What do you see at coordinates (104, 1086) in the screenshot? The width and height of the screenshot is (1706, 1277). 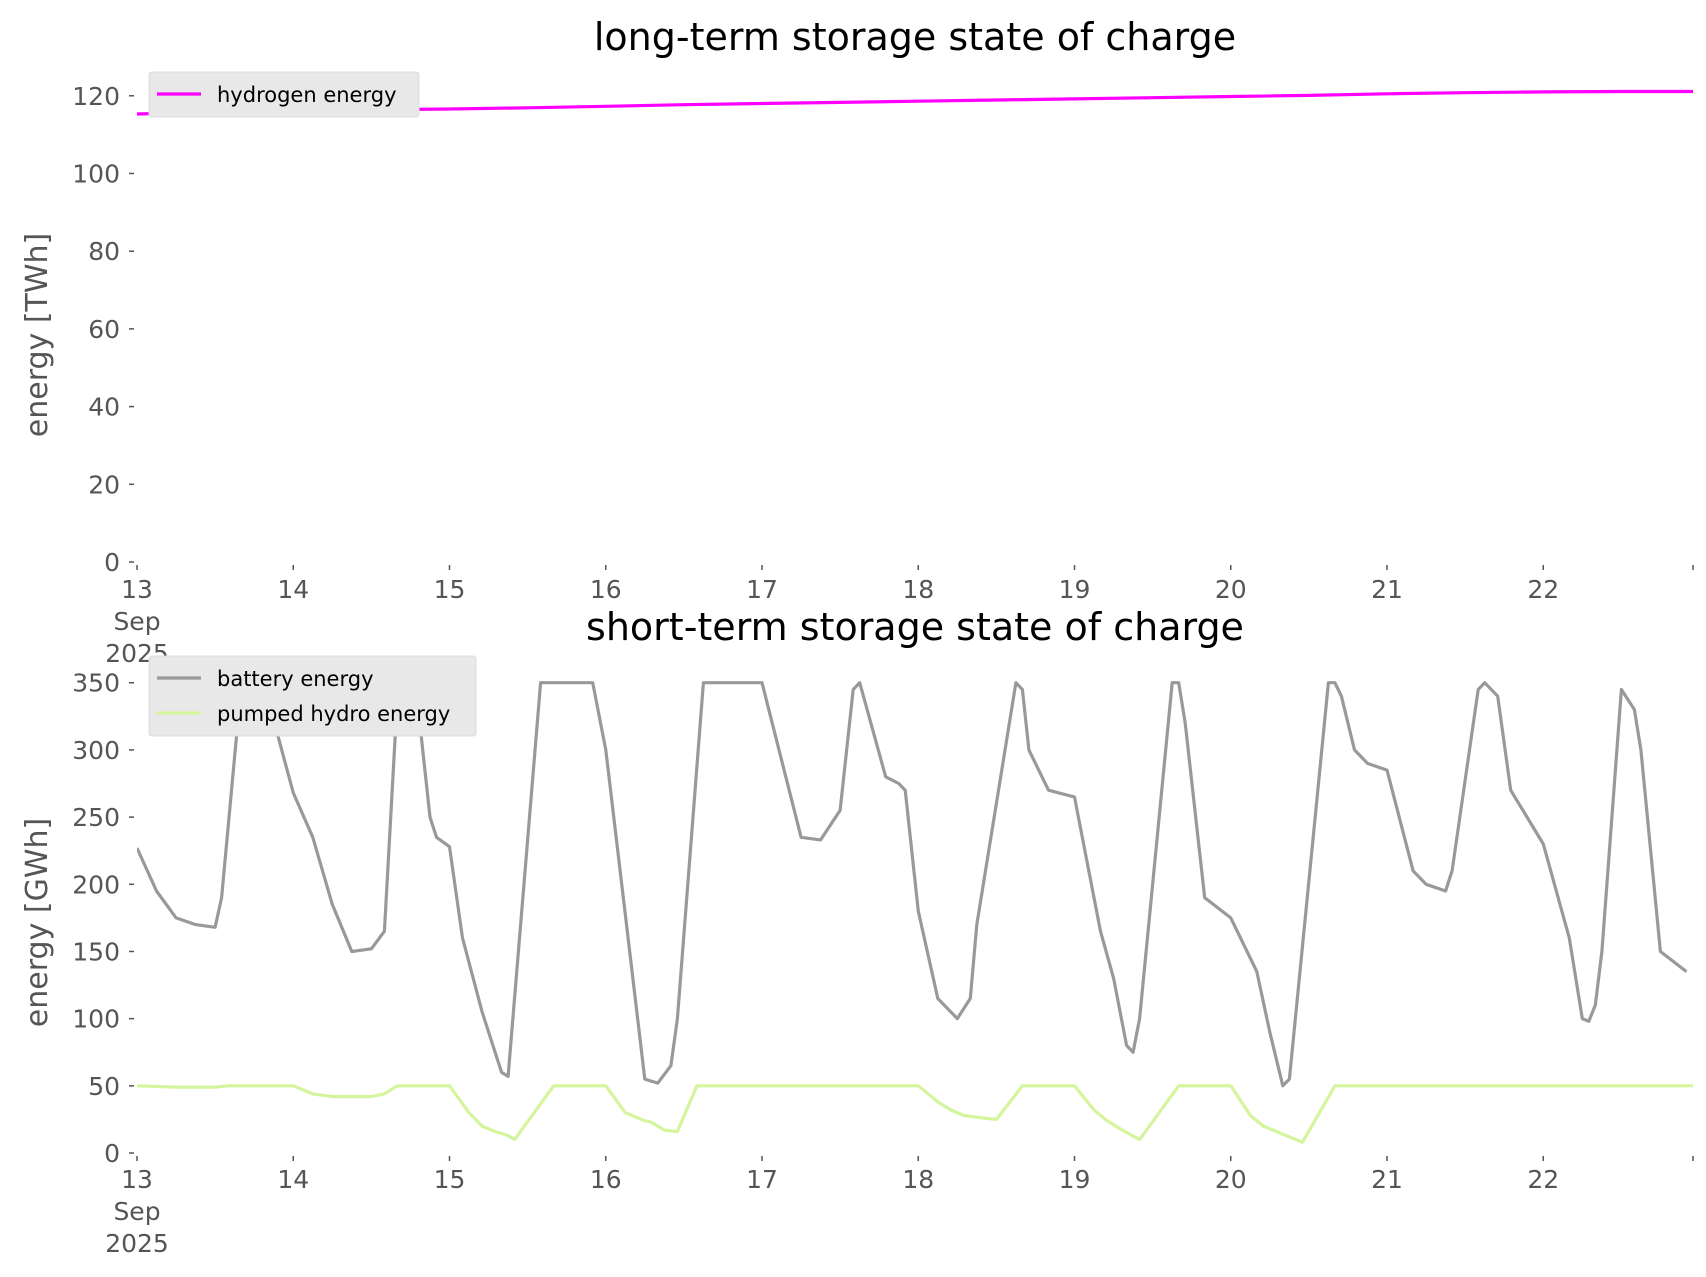 I see `y-tick-label: 50` at bounding box center [104, 1086].